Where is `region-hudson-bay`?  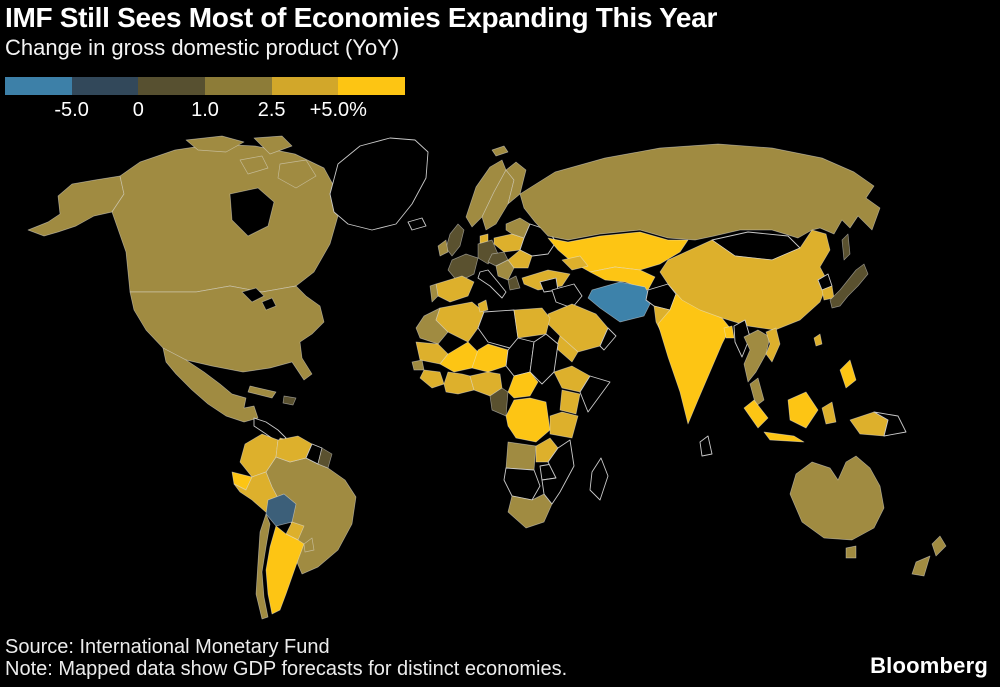
region-hudson-bay is located at coordinates (252, 212).